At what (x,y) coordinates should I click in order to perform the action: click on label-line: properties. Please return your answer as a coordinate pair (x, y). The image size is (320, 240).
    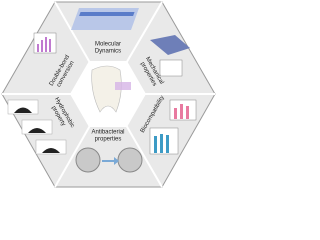
    Looking at the image, I should click on (108, 139).